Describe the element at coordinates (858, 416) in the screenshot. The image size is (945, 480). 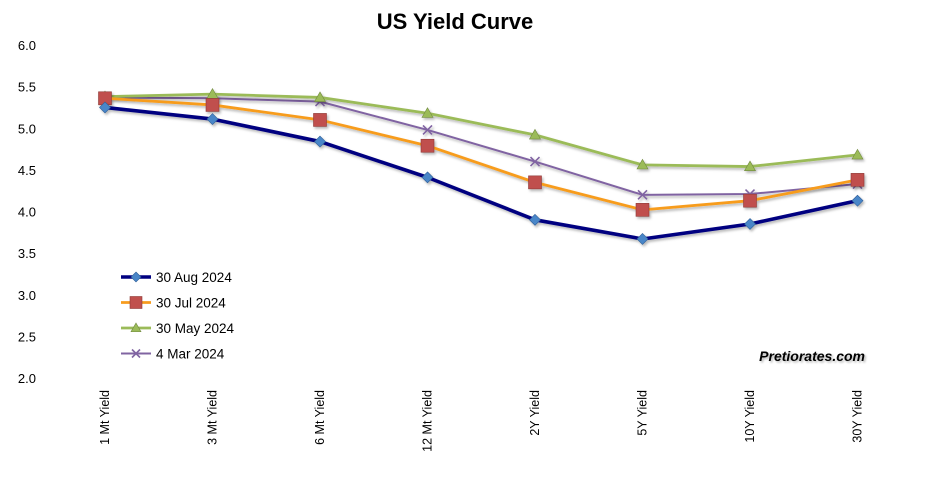
I see `x-tick-label: 30Y Yield` at that location.